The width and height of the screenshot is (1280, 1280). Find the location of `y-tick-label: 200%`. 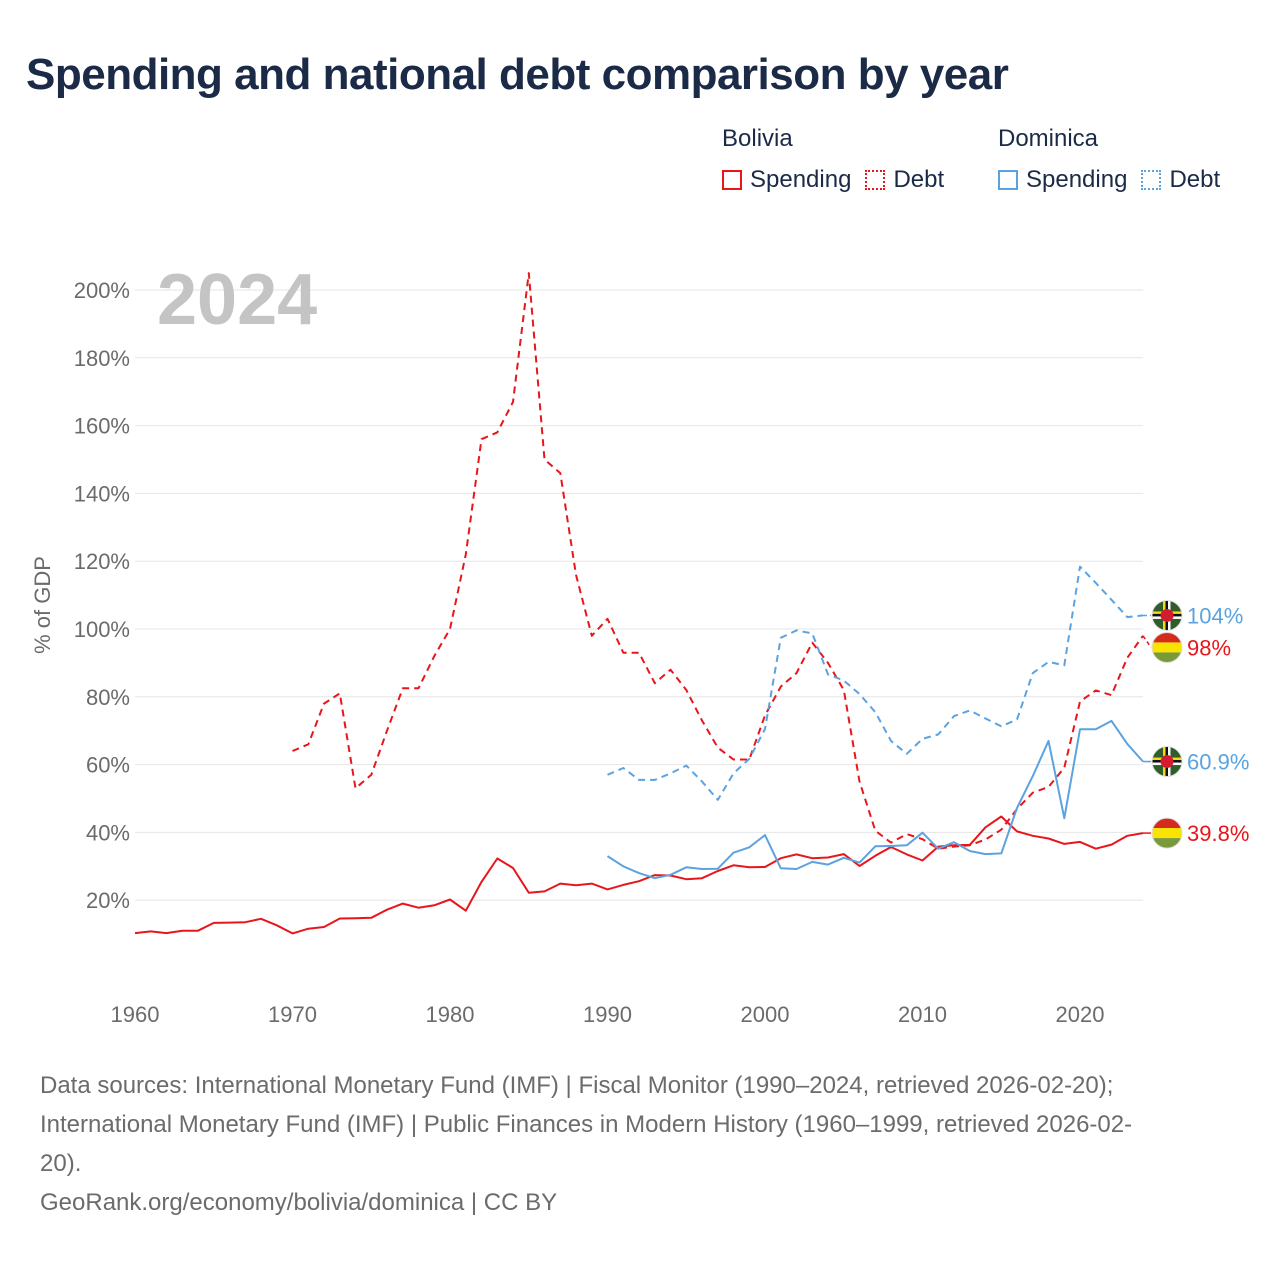

y-tick-label: 200% is located at coordinates (102, 290).